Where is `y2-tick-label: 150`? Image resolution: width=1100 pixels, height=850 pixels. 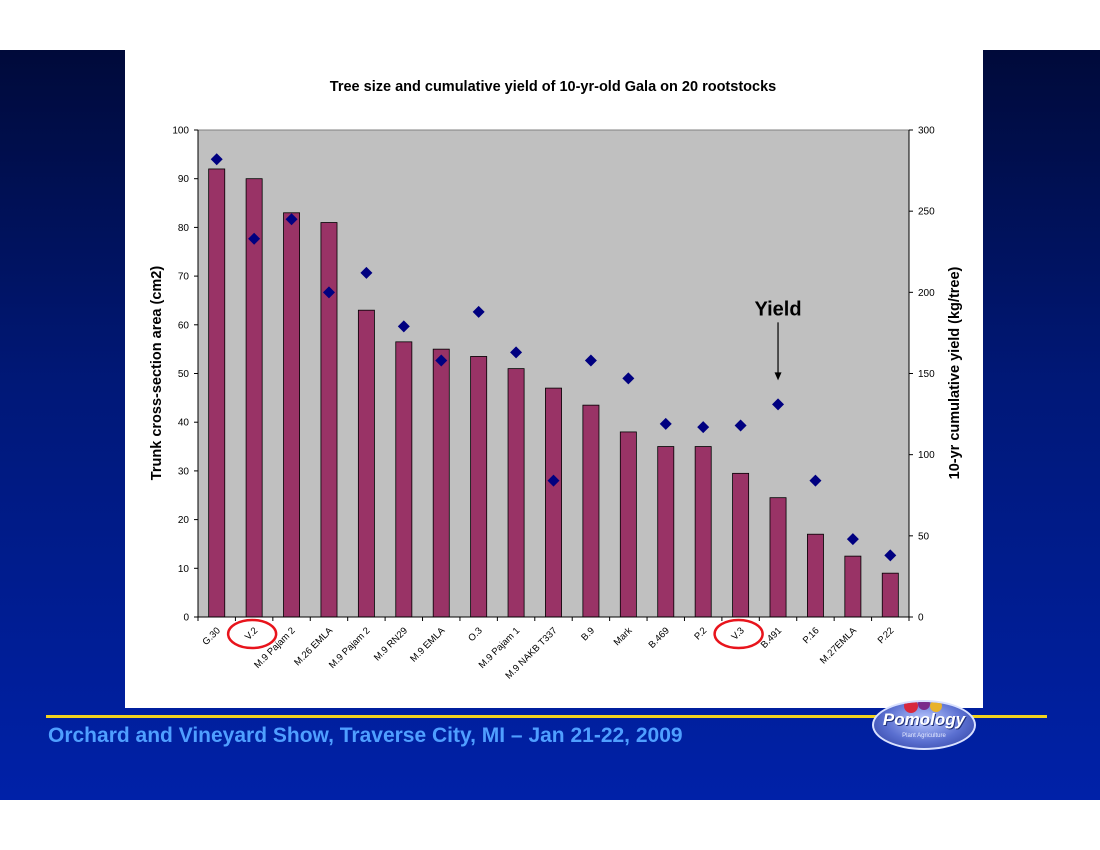
y2-tick-label: 150 is located at coordinates (926, 374).